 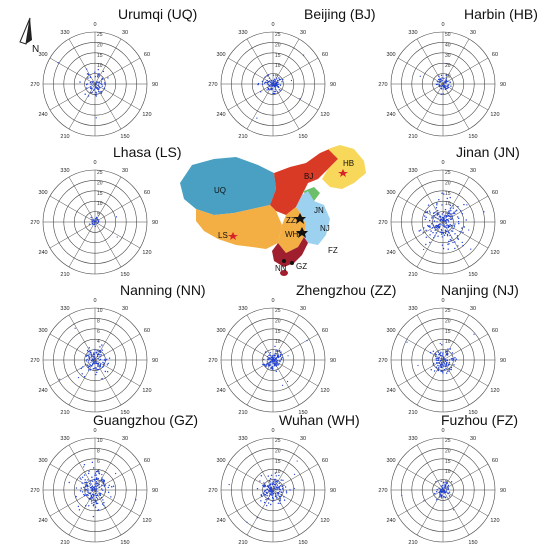 What do you see at coordinates (100, 194) in the screenshot?
I see `ring-tick-label: 15` at bounding box center [100, 194].